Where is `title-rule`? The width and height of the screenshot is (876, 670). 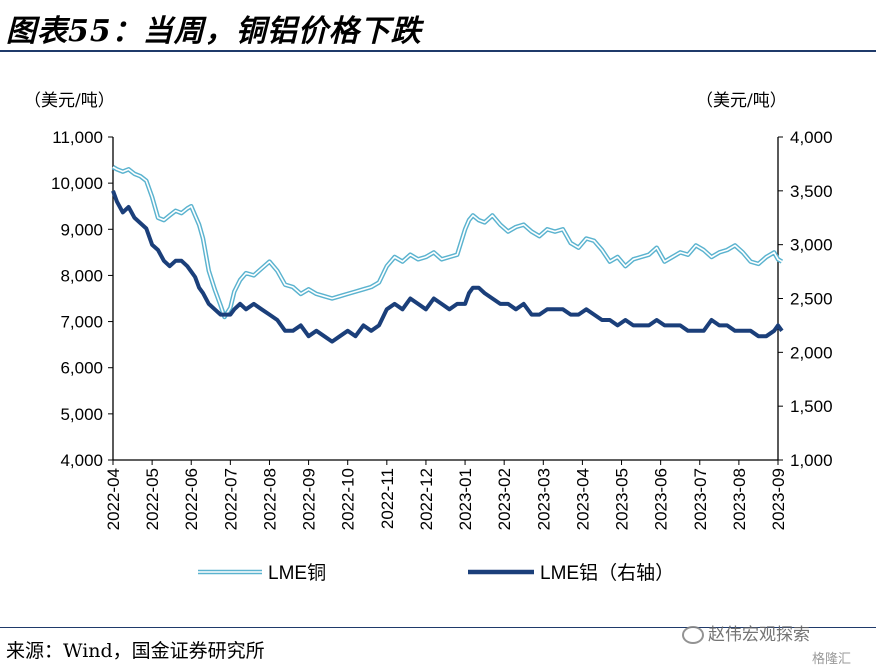 title-rule is located at coordinates (438, 51).